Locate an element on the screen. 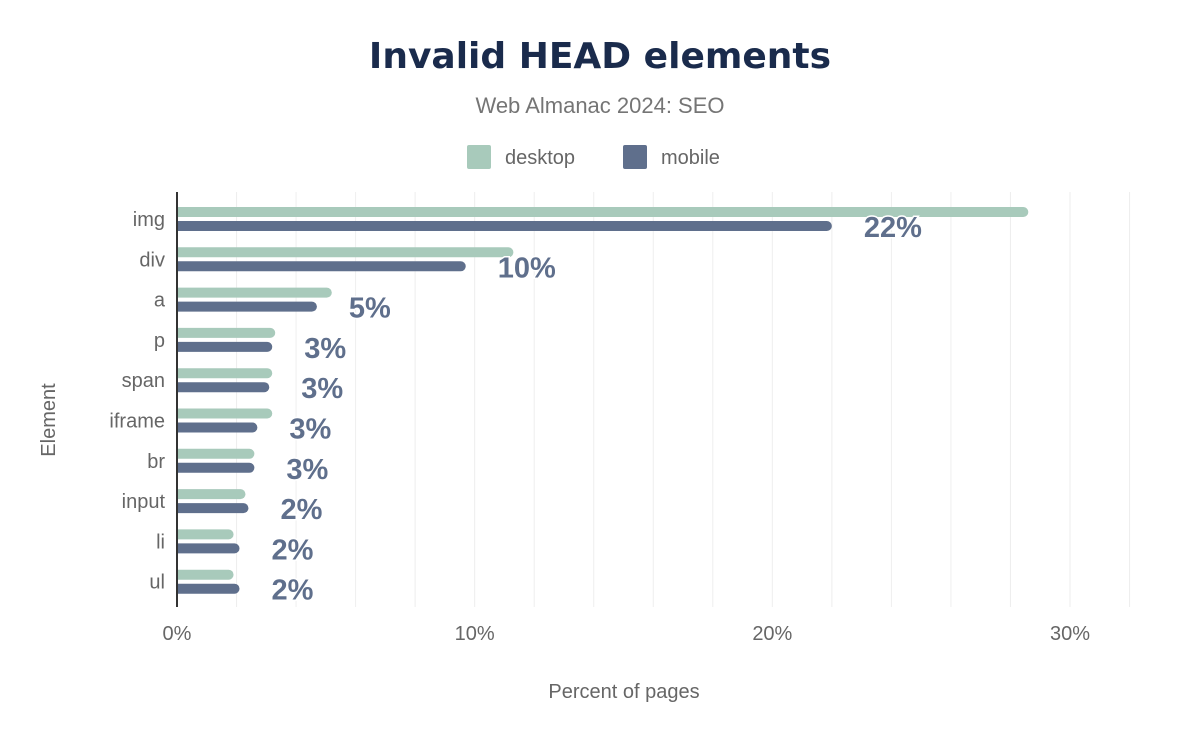  legend-swatch-mobile is located at coordinates (635, 157).